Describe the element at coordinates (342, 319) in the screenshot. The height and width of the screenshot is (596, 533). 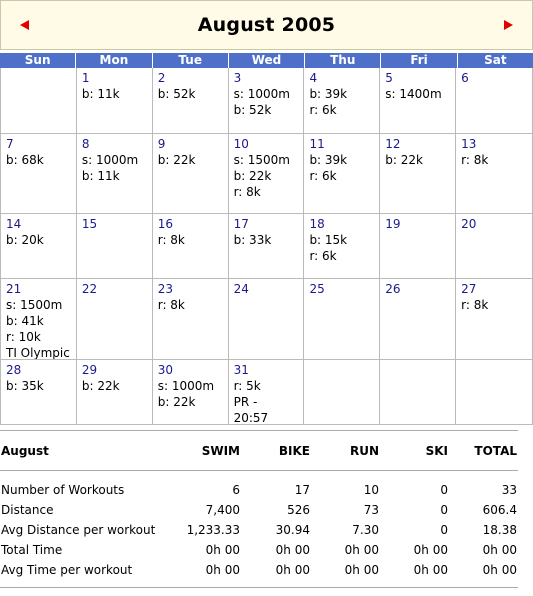
I see `day-cell-25: 25` at that location.